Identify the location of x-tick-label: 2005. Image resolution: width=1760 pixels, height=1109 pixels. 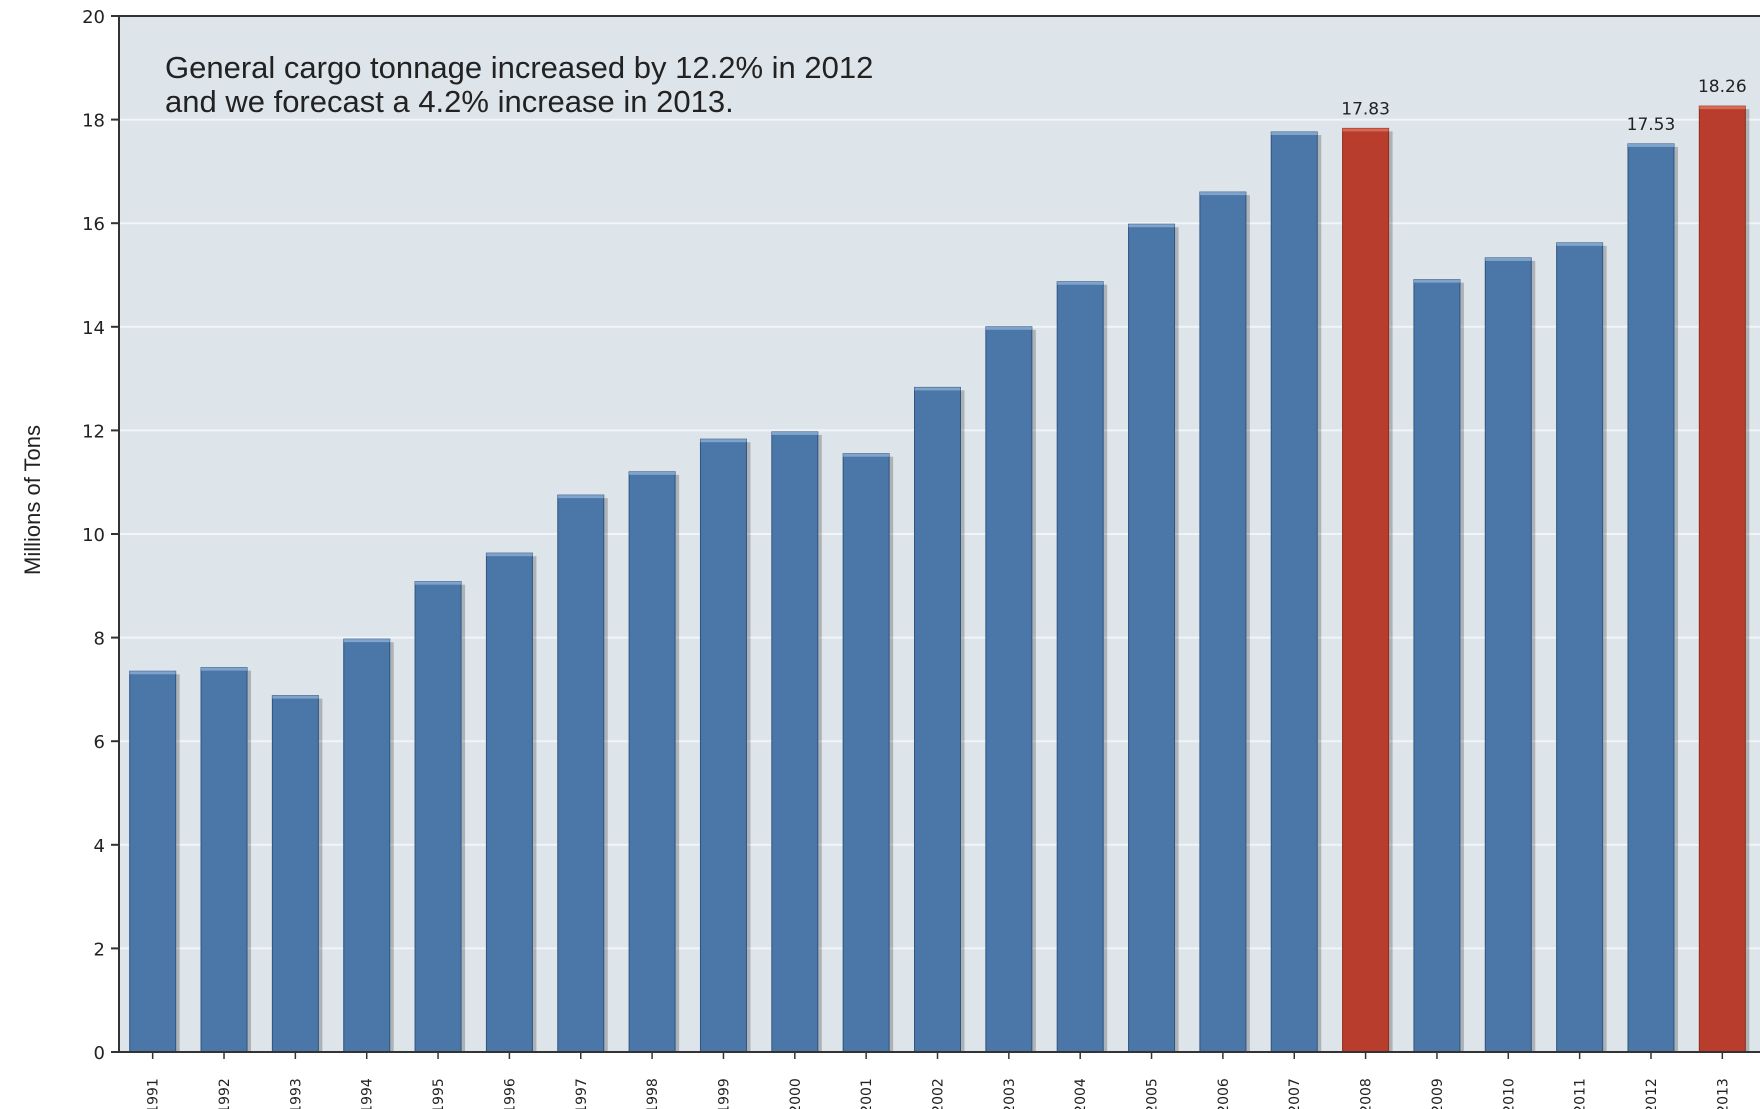
(1153, 1093).